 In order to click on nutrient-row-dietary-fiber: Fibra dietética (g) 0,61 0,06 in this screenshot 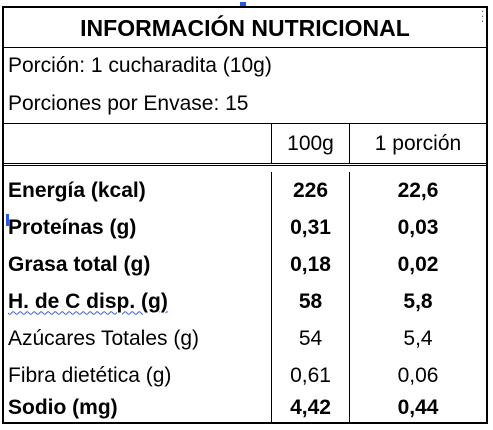, I will do `click(245, 375)`.